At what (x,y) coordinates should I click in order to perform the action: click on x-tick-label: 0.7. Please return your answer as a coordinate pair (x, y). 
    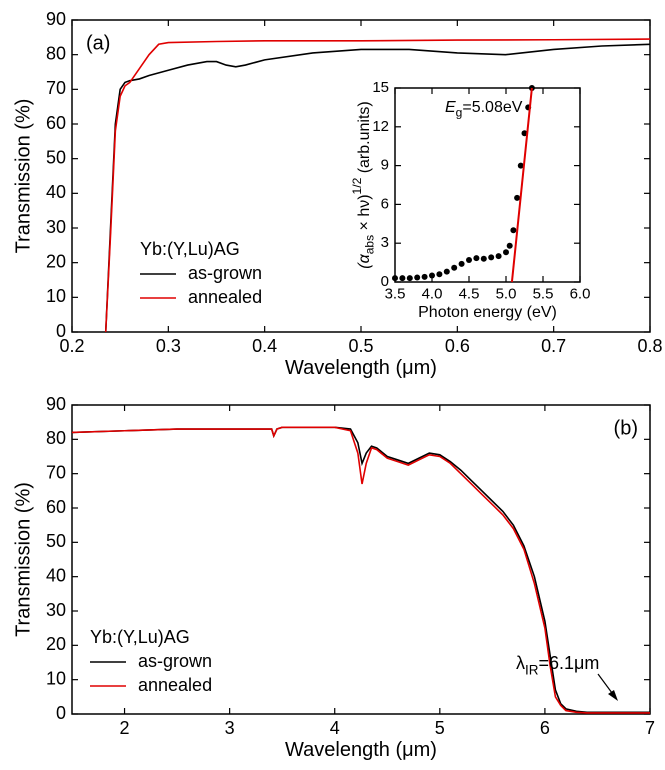
    Looking at the image, I should click on (553, 346).